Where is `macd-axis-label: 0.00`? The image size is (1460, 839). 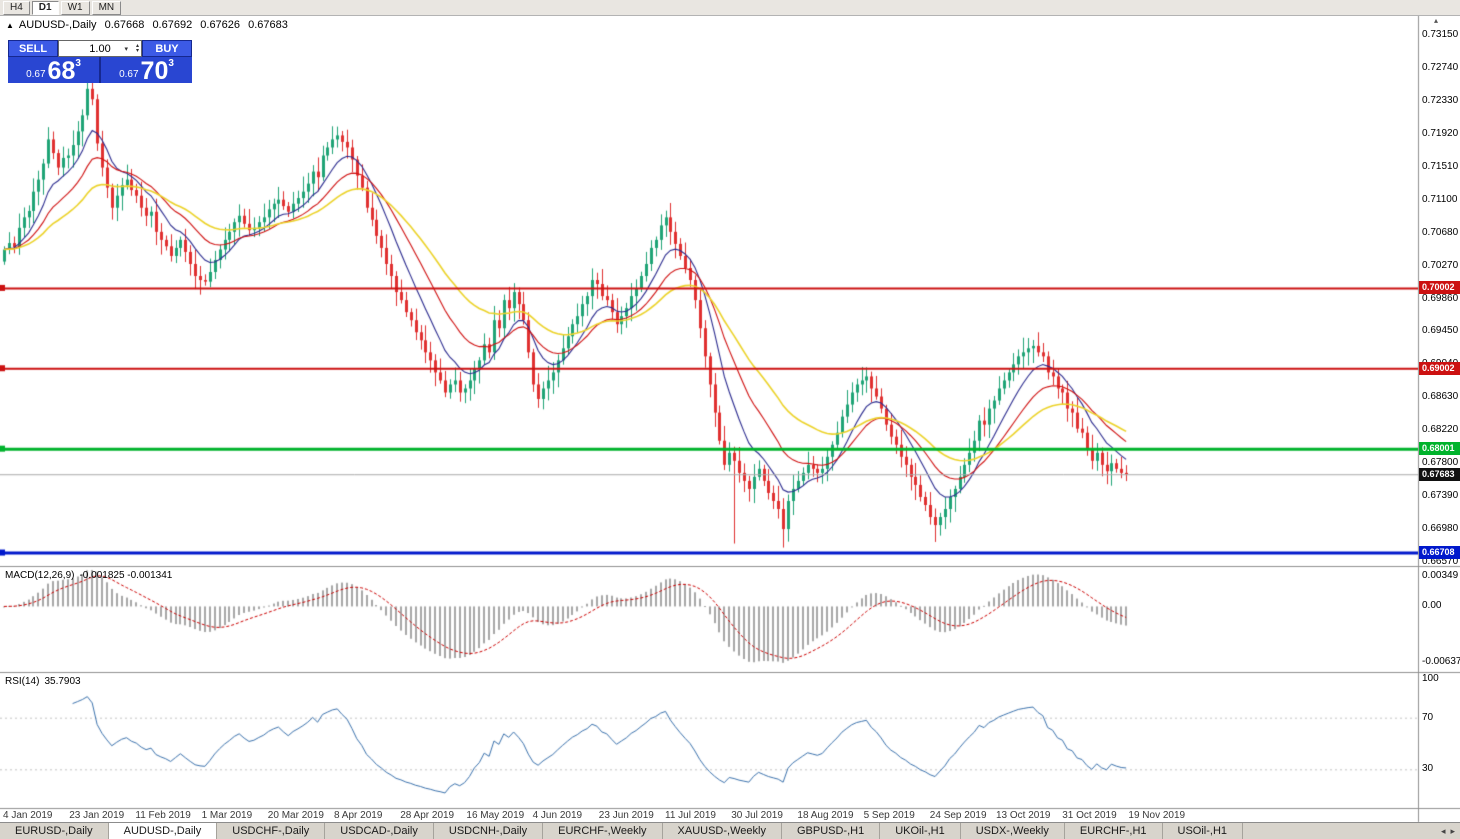
macd-axis-label: 0.00 is located at coordinates (1432, 605).